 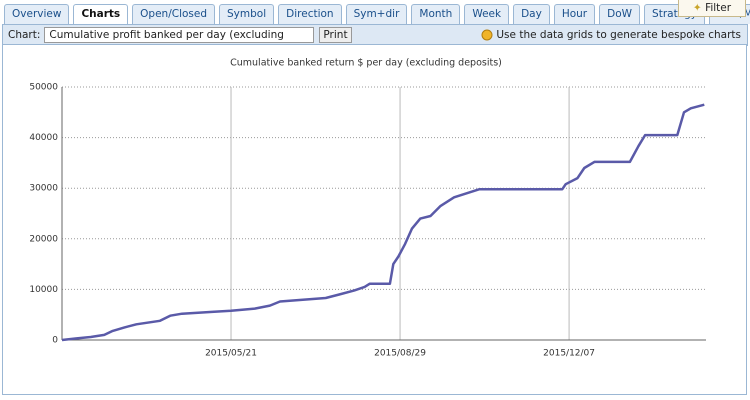 What do you see at coordinates (400, 354) in the screenshot?
I see `x-tick-label: 2015/08/29` at bounding box center [400, 354].